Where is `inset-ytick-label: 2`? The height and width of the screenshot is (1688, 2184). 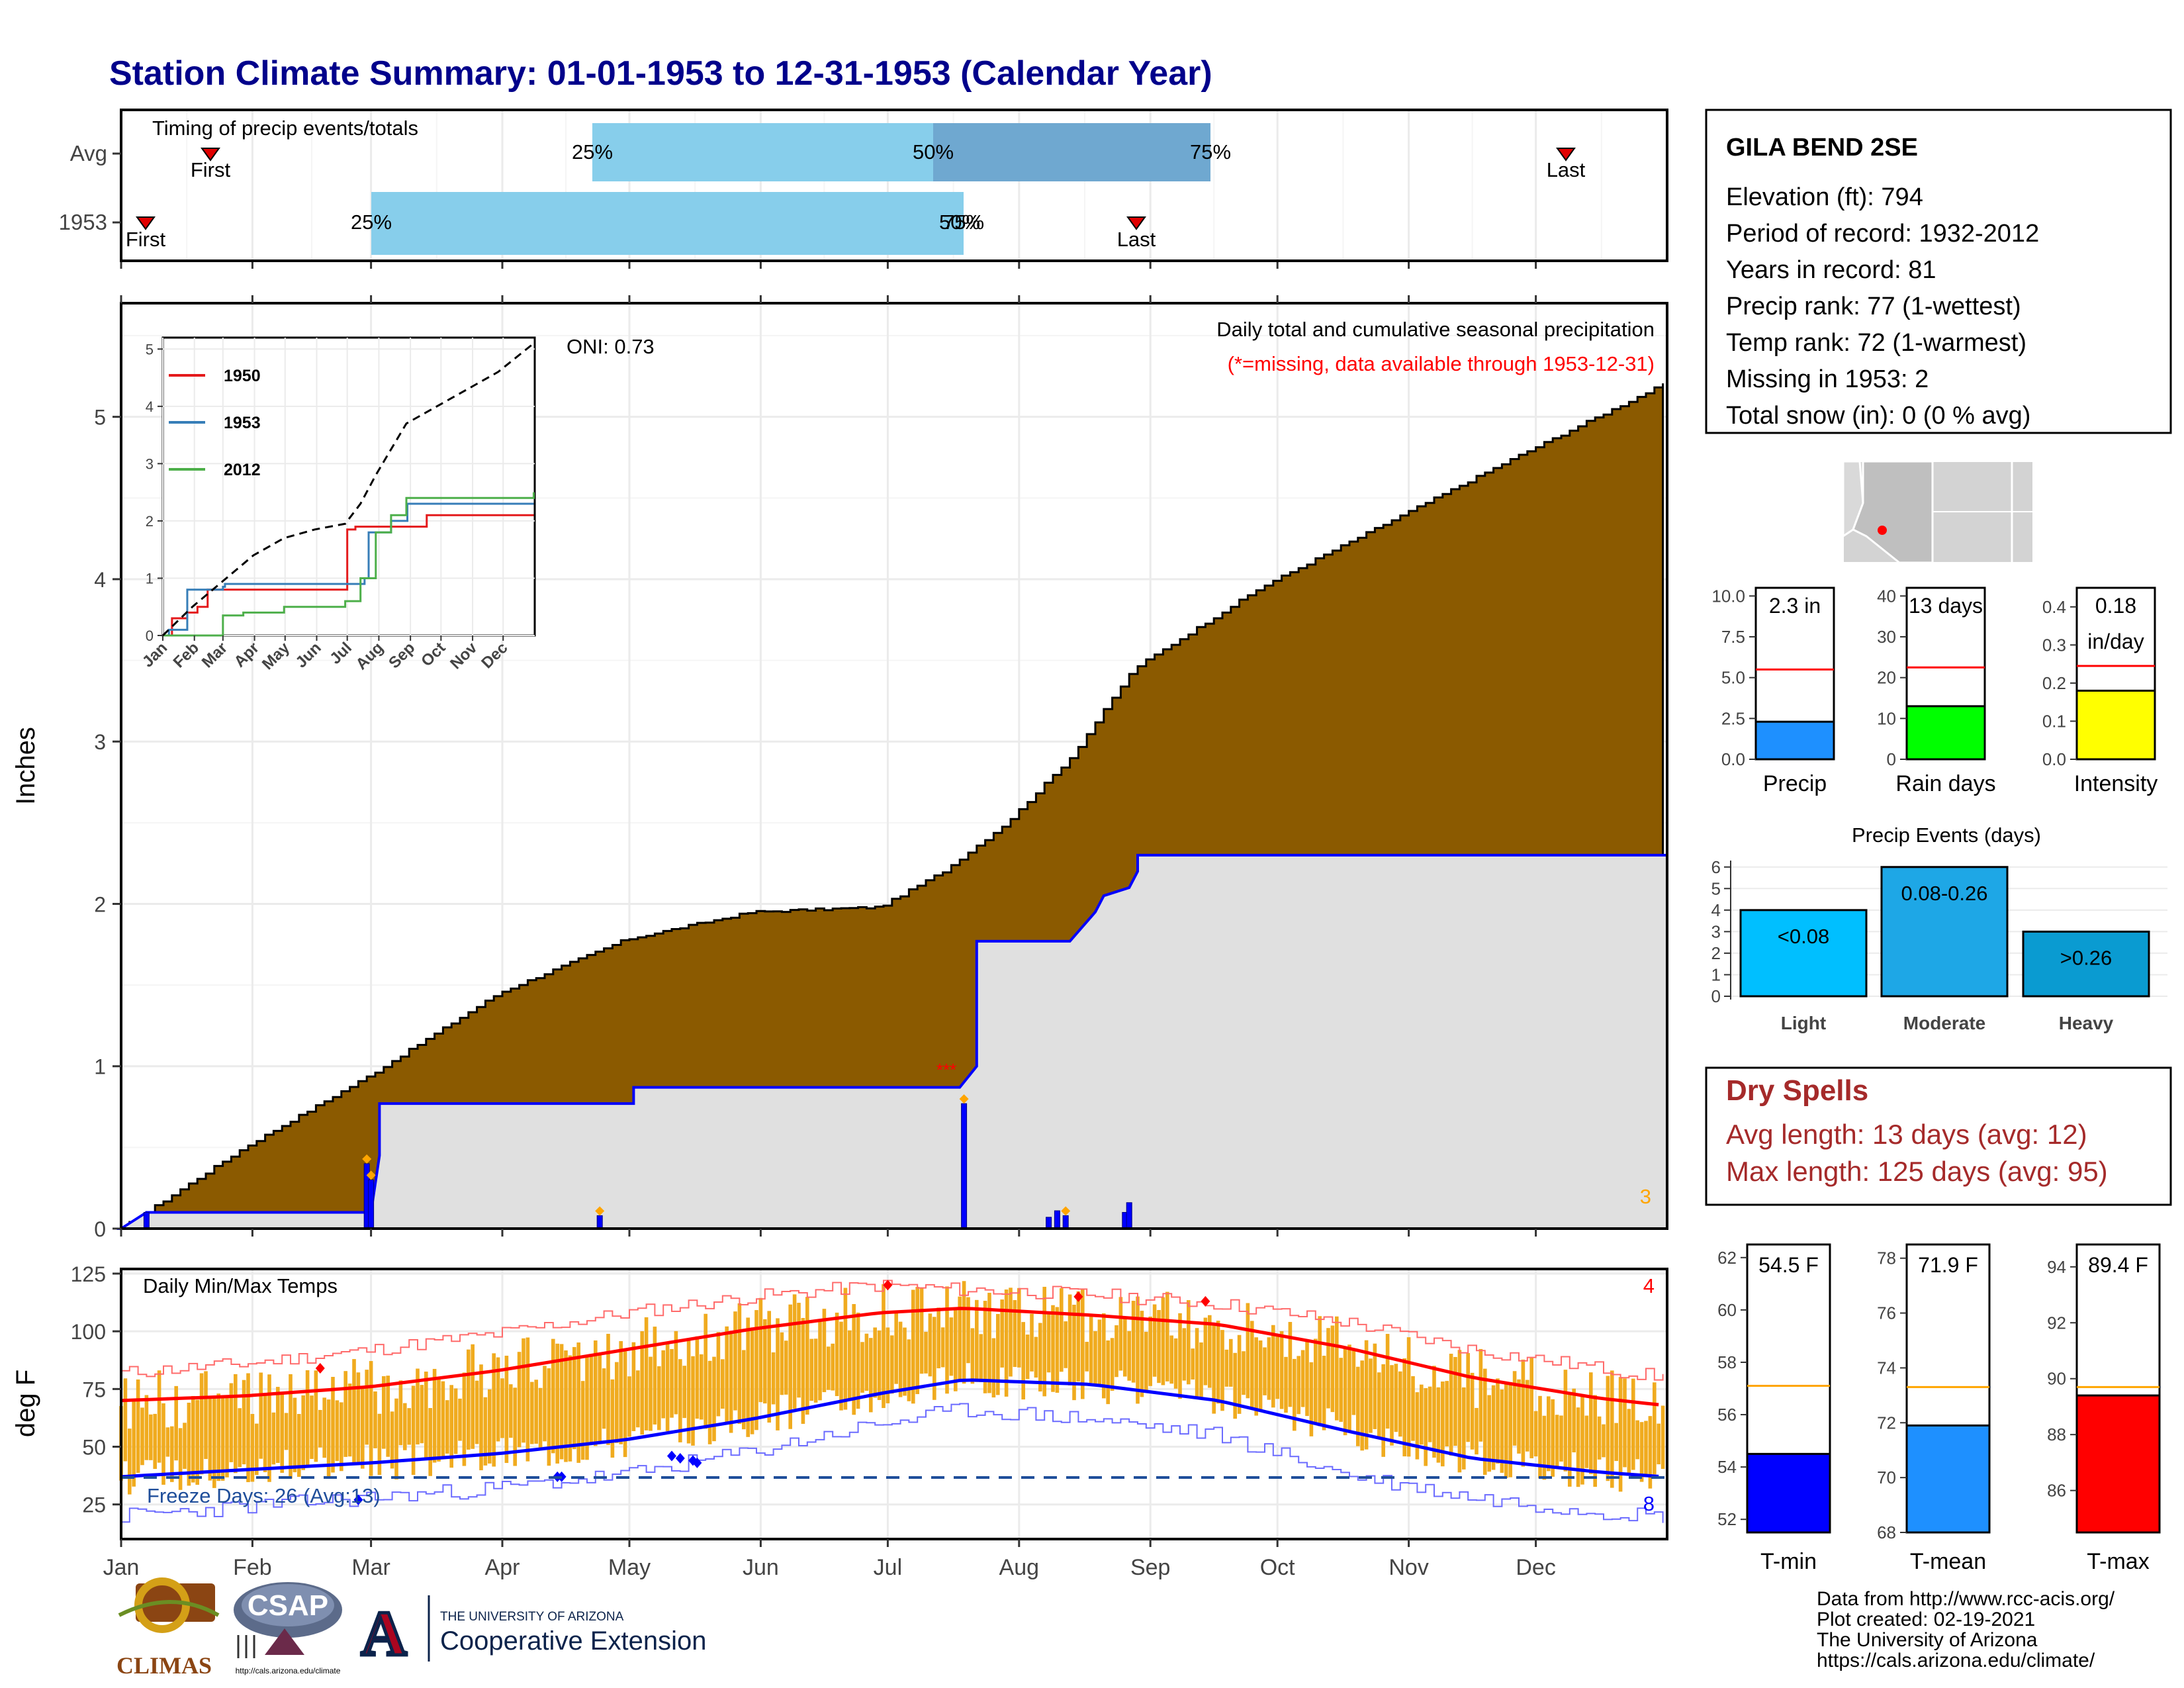 inset-ytick-label: 2 is located at coordinates (150, 521).